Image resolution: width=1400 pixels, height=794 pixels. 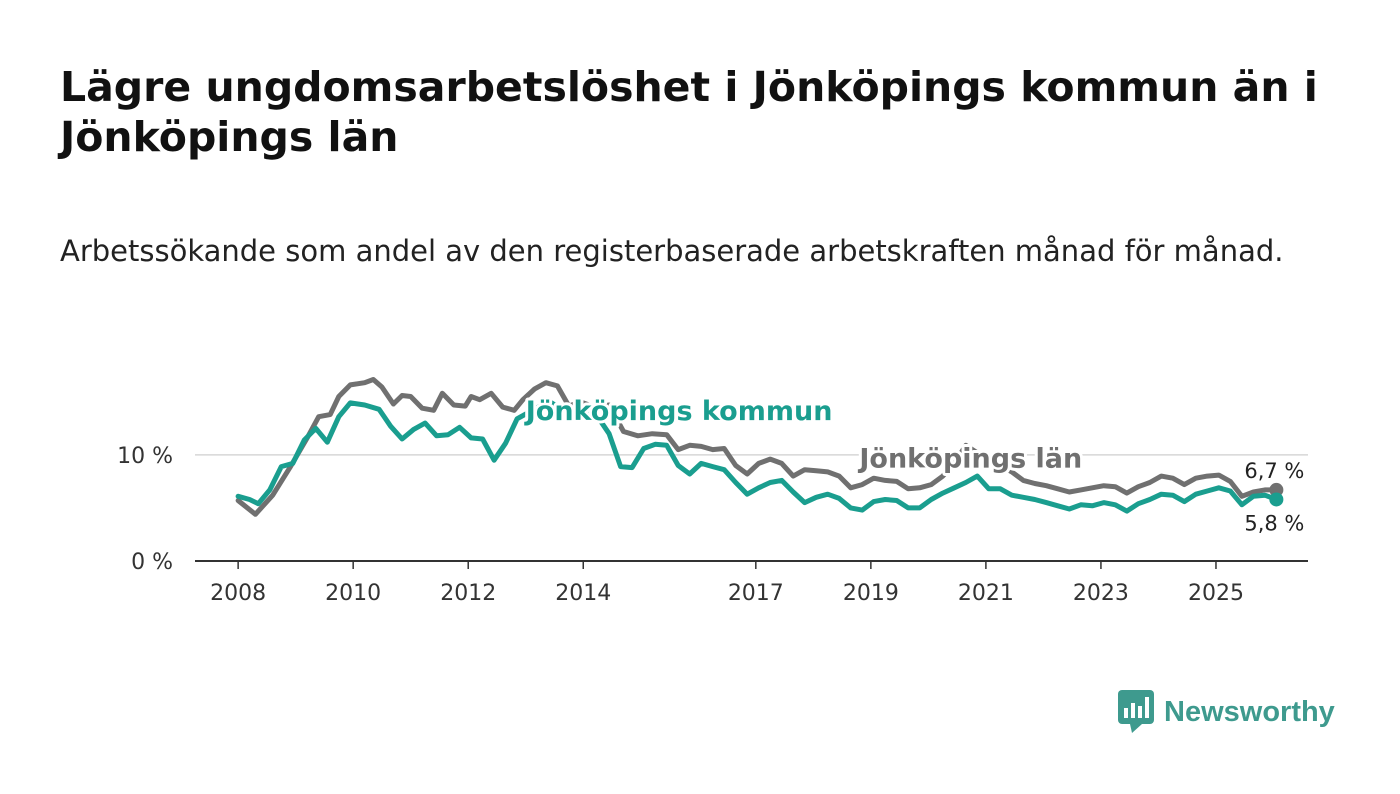 I want to click on x-tick-label: 2014, so click(x=583, y=593).